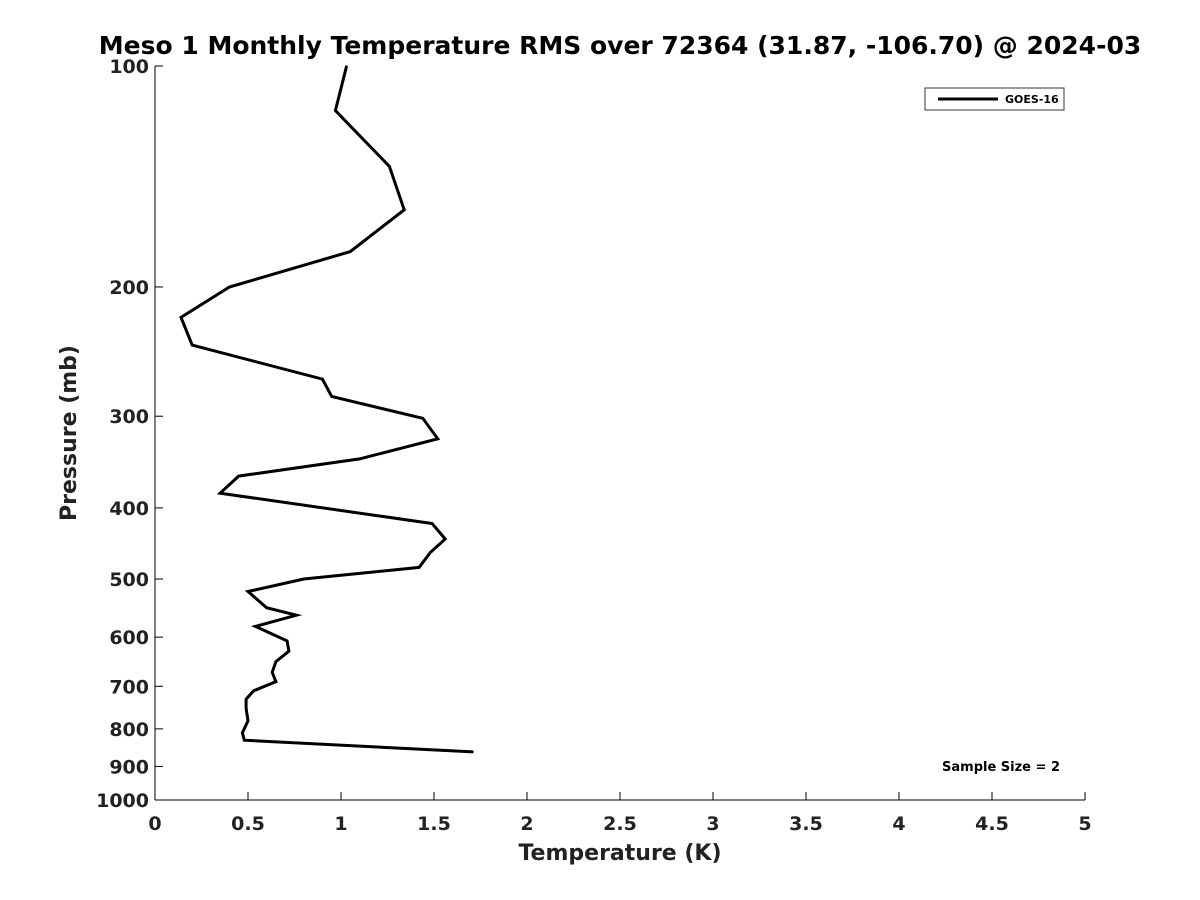  Describe the element at coordinates (1084, 824) in the screenshot. I see `x-tick-label: 5` at that location.